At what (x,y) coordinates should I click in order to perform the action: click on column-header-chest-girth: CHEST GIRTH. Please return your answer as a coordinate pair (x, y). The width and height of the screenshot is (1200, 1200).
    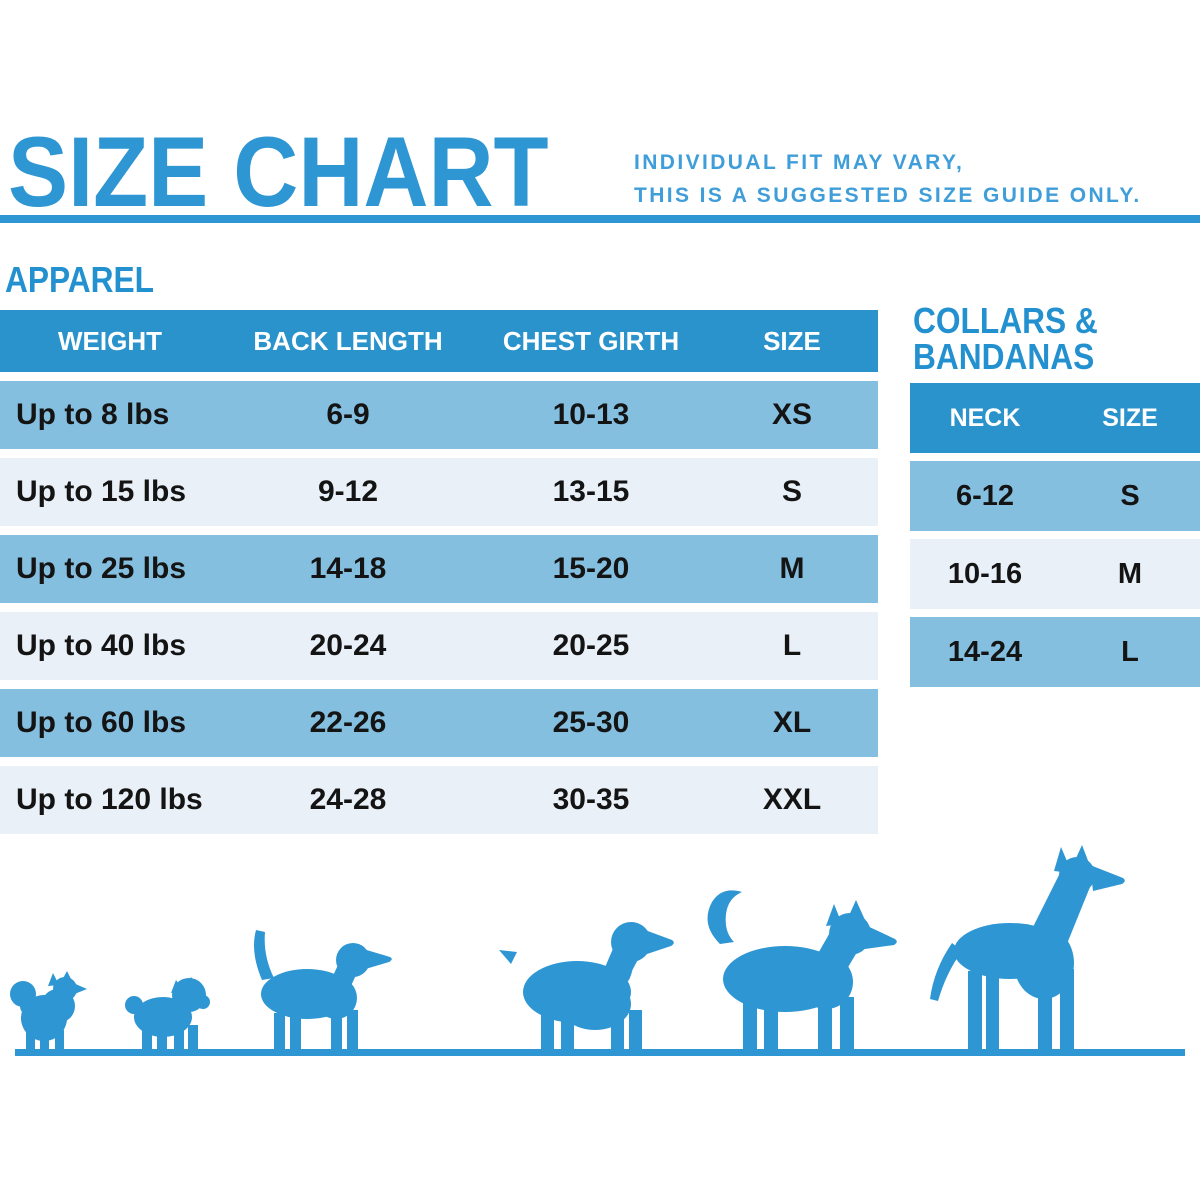
    Looking at the image, I should click on (591, 340).